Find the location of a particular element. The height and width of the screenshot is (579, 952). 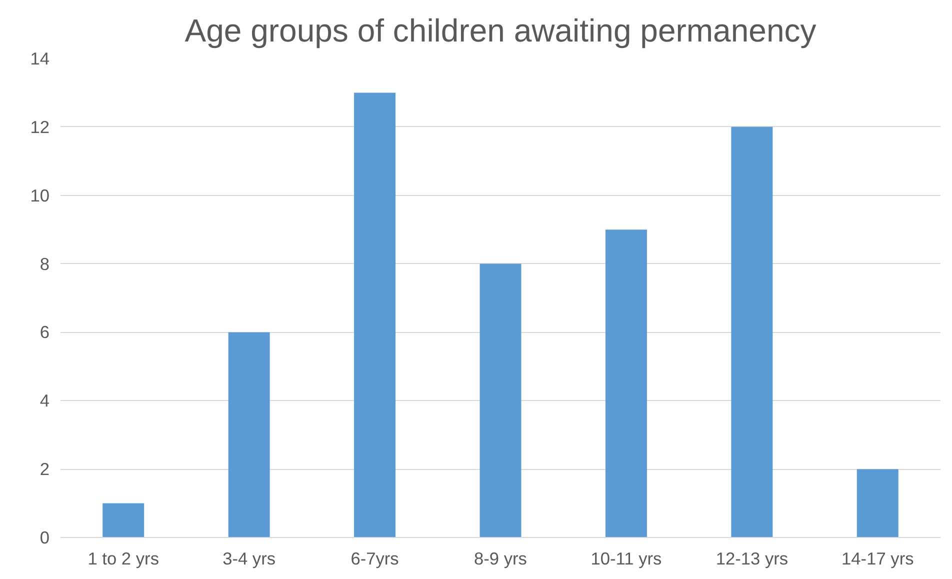

y-tick-label: 6 is located at coordinates (45, 332).